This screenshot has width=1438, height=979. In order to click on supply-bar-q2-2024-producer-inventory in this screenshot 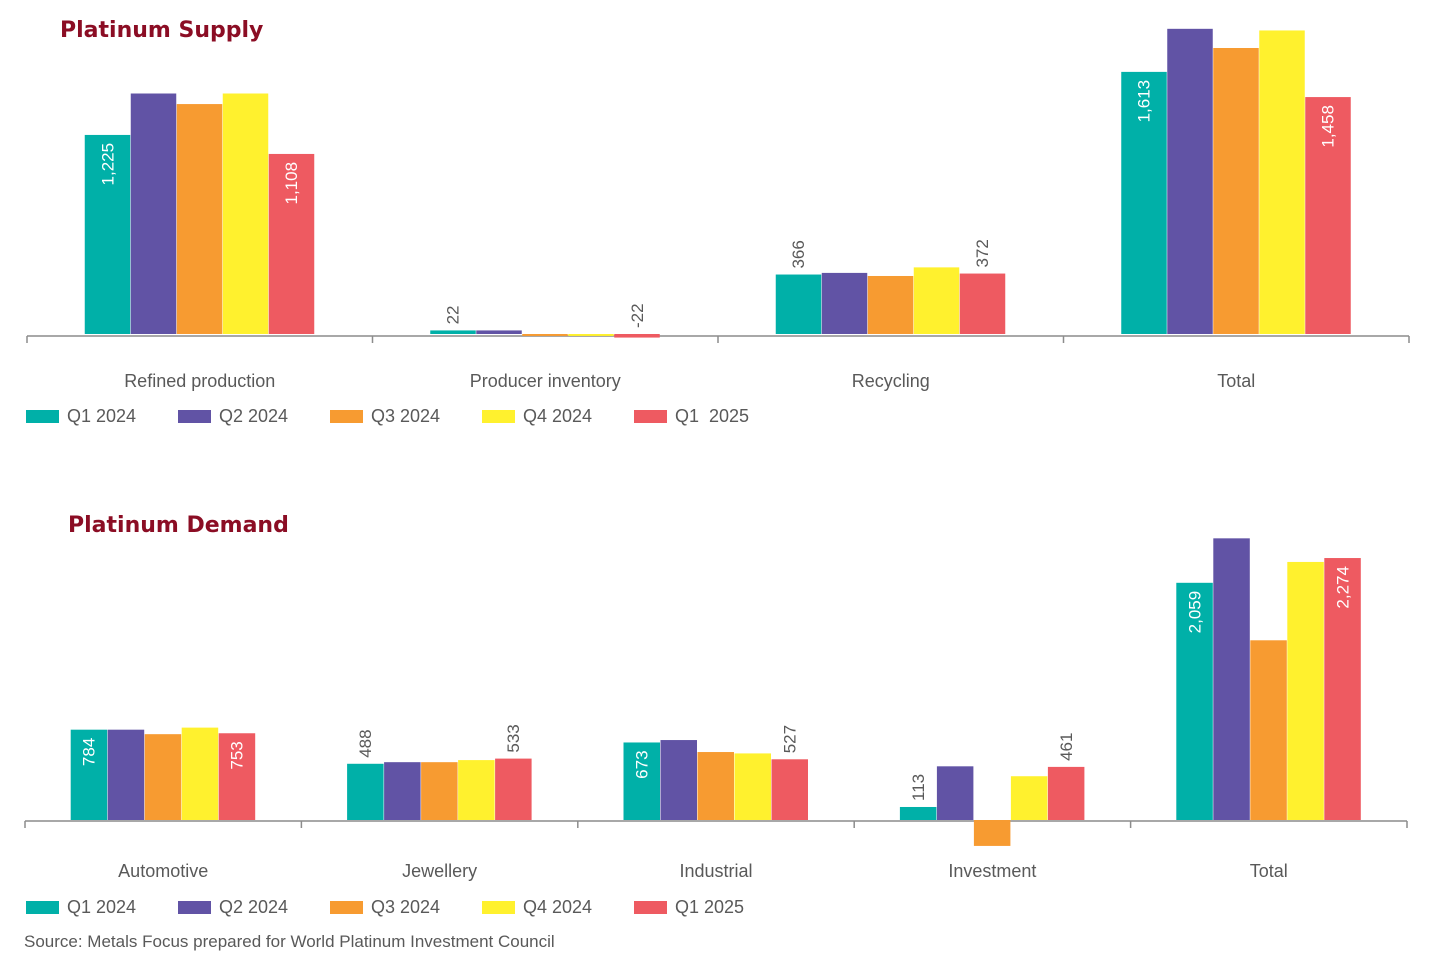, I will do `click(499, 332)`.